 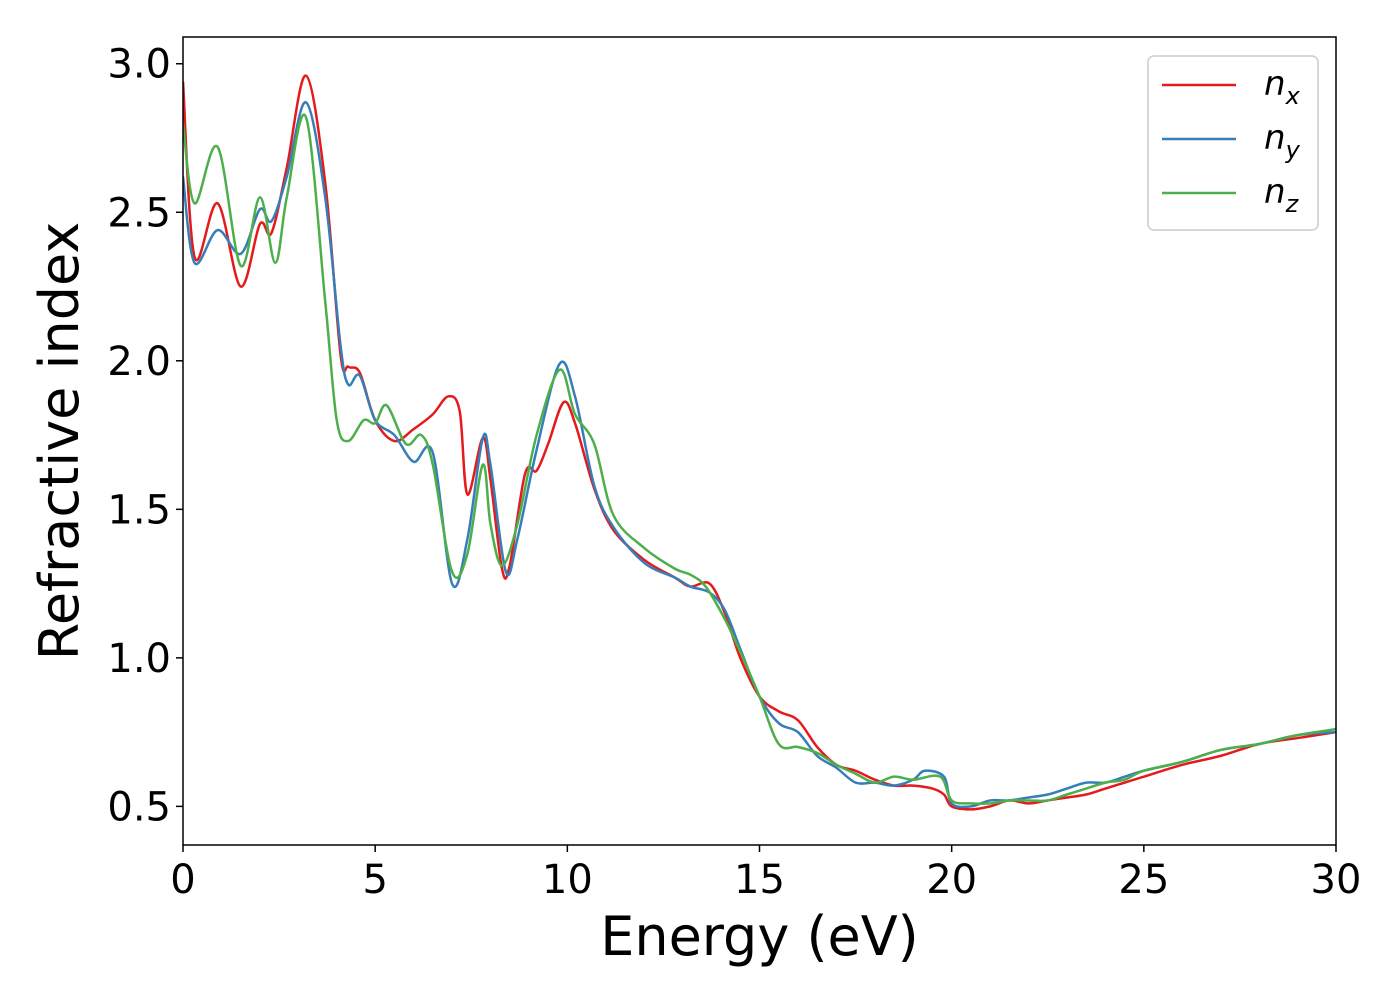 I want to click on legend-label-x: nx, so click(x=1282, y=87).